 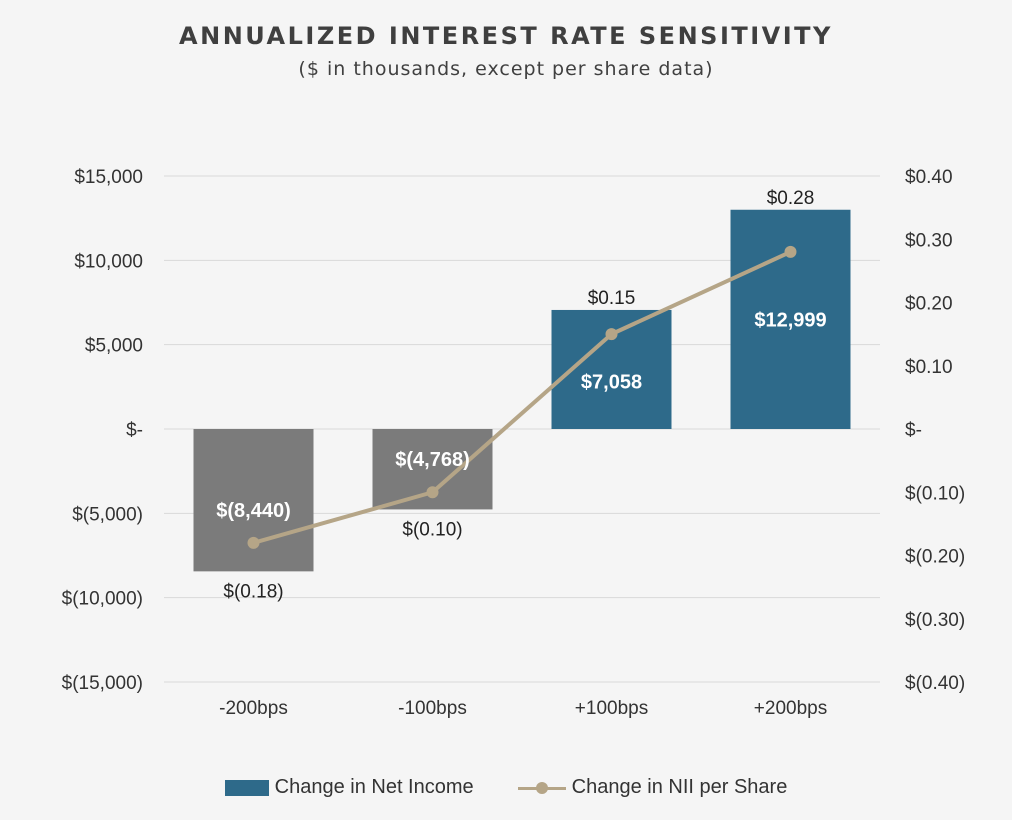 I want to click on point-data-label: $0.28, so click(x=791, y=198).